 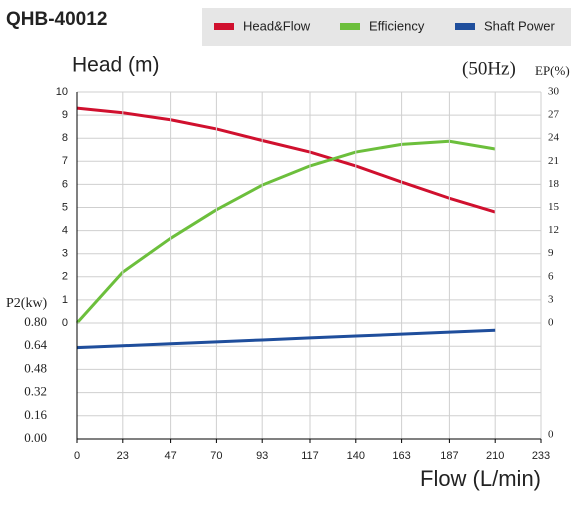 I want to click on y-tick-label: 0.16, so click(x=35, y=414).